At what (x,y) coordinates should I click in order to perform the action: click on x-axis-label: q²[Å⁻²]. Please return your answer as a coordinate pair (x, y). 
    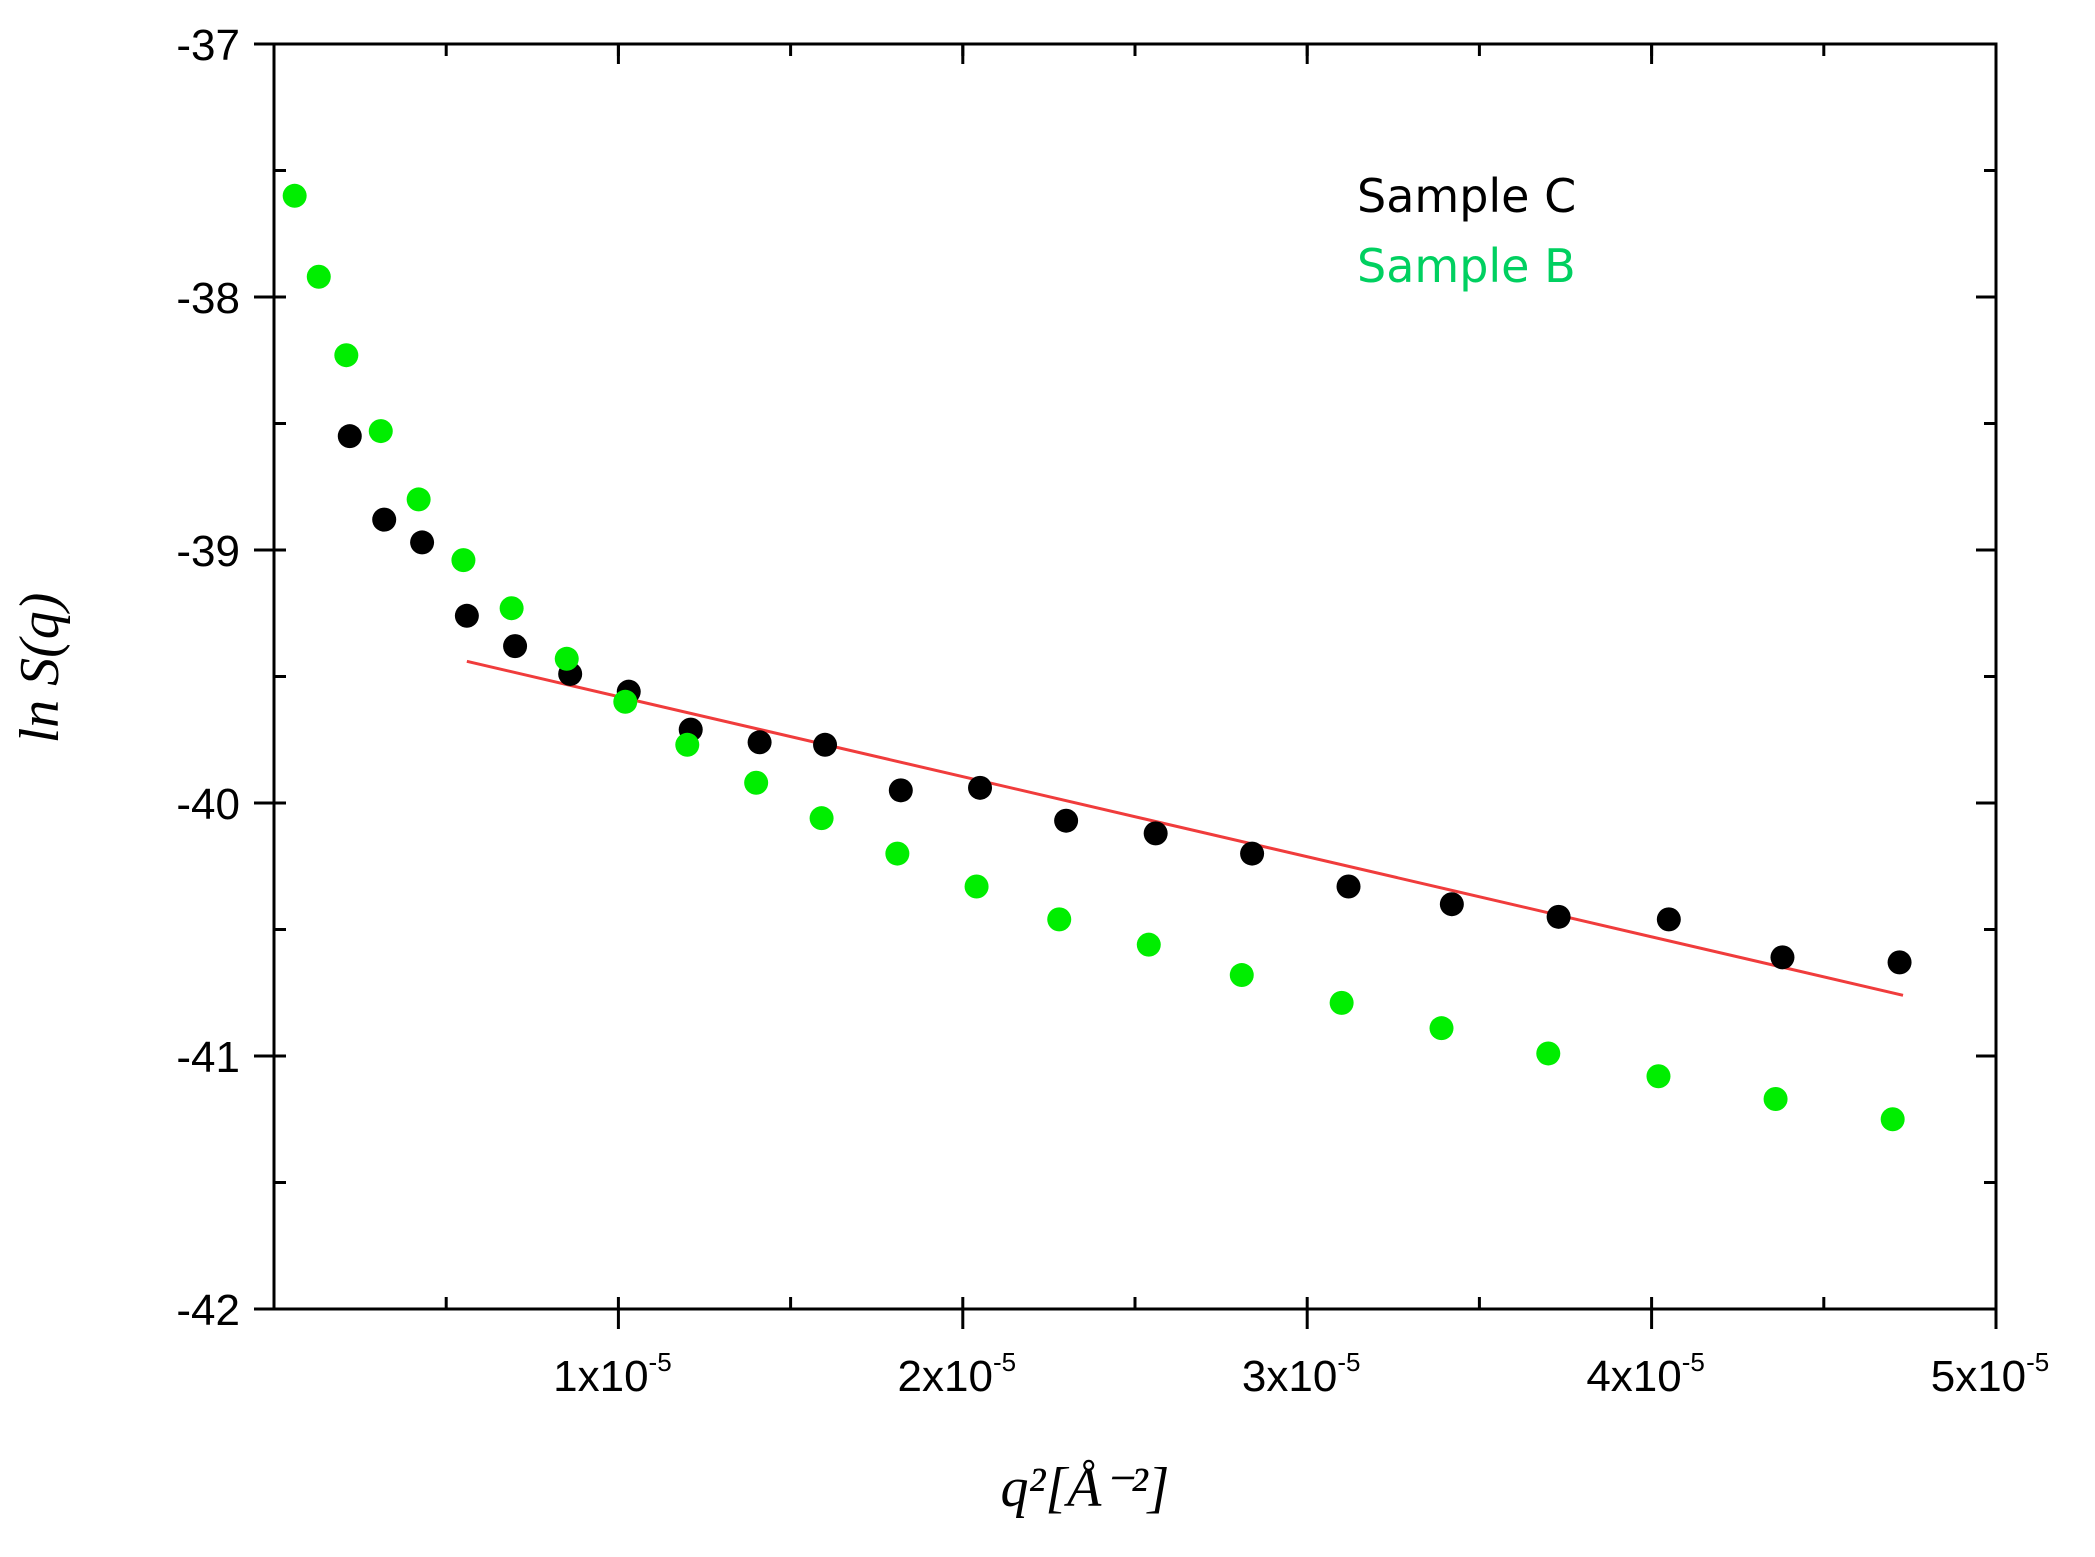
    Looking at the image, I should click on (1085, 1488).